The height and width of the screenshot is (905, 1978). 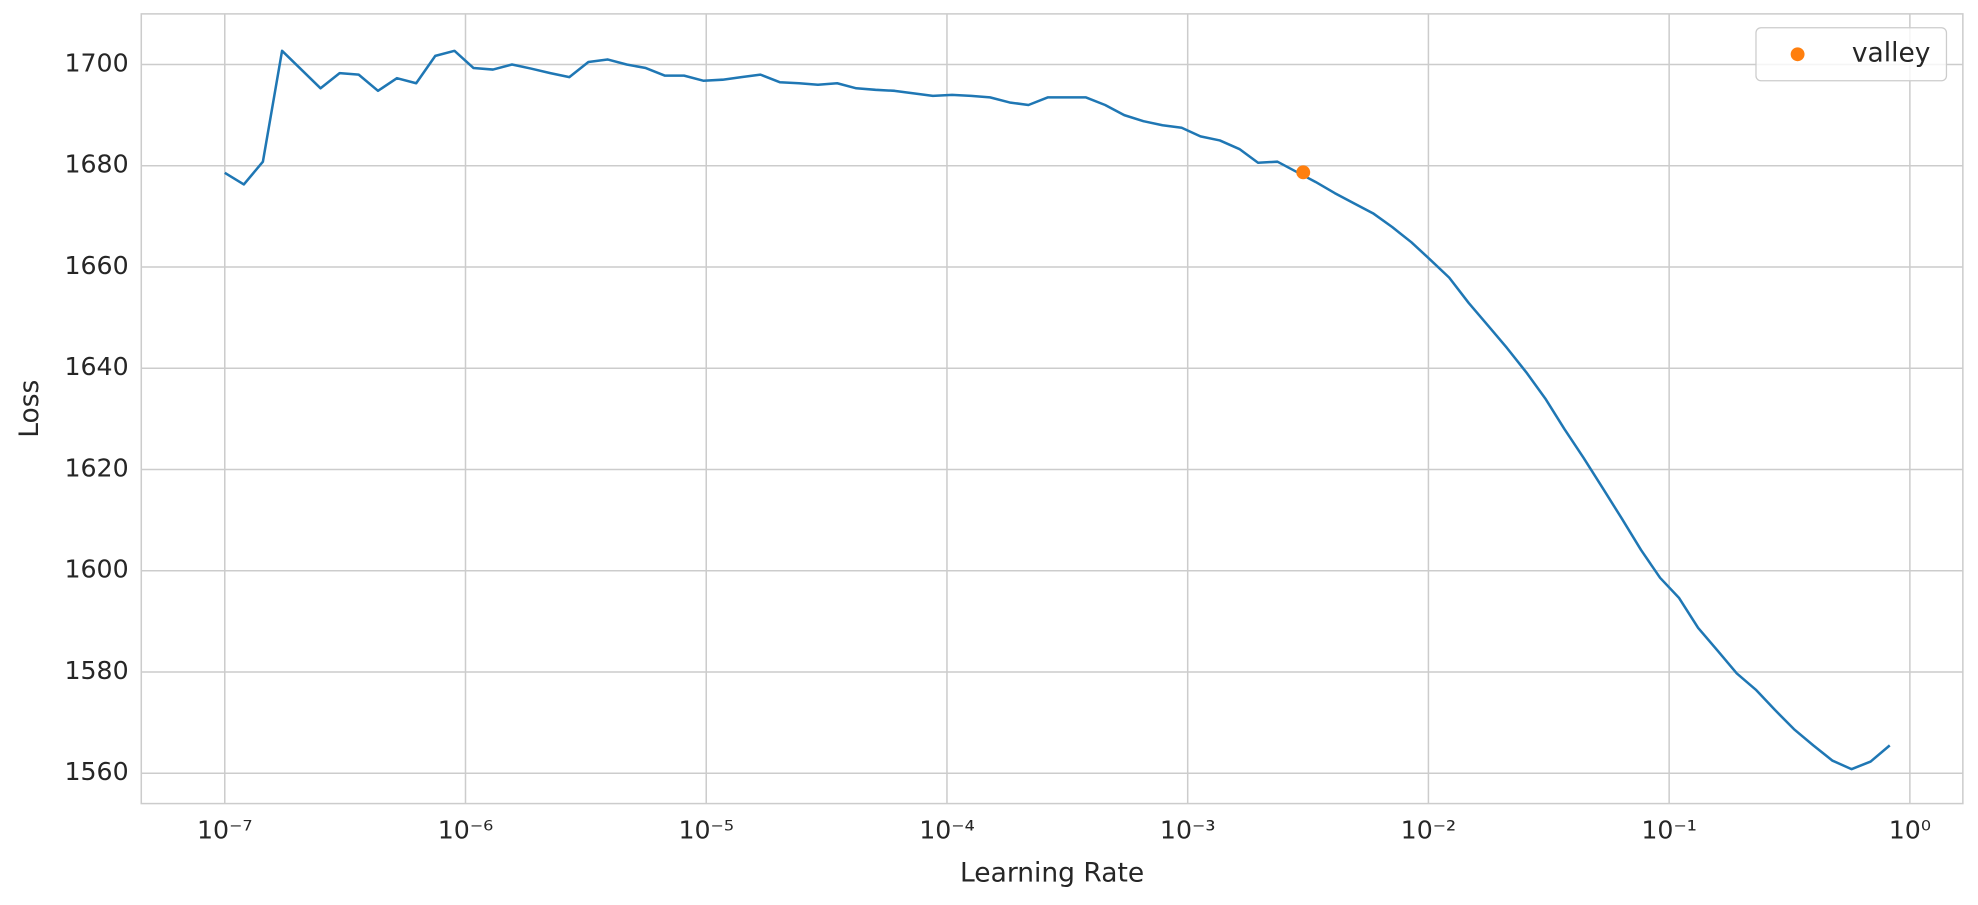 What do you see at coordinates (1188, 829) in the screenshot?
I see `x-tick-label: 10⁻³` at bounding box center [1188, 829].